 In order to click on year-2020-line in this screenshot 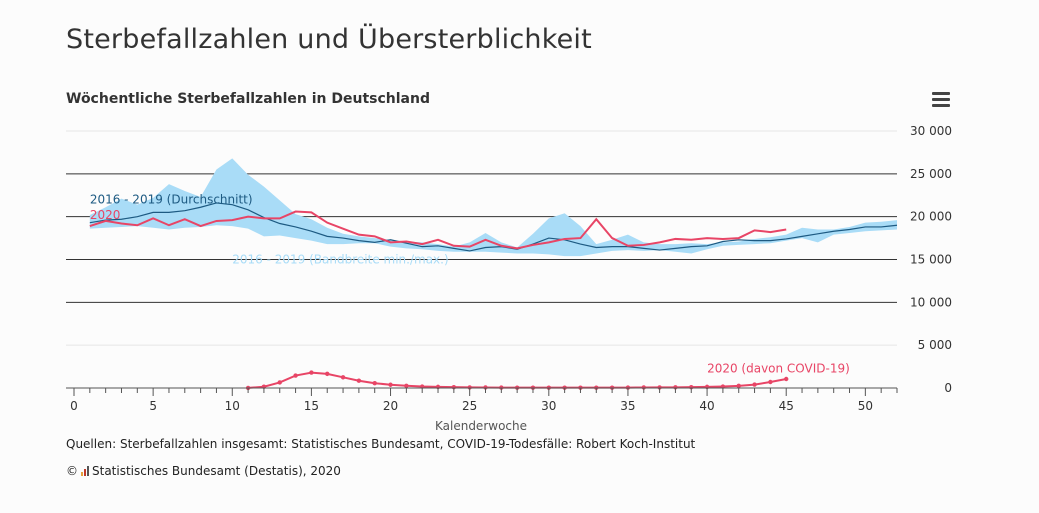, I will do `click(438, 230)`.